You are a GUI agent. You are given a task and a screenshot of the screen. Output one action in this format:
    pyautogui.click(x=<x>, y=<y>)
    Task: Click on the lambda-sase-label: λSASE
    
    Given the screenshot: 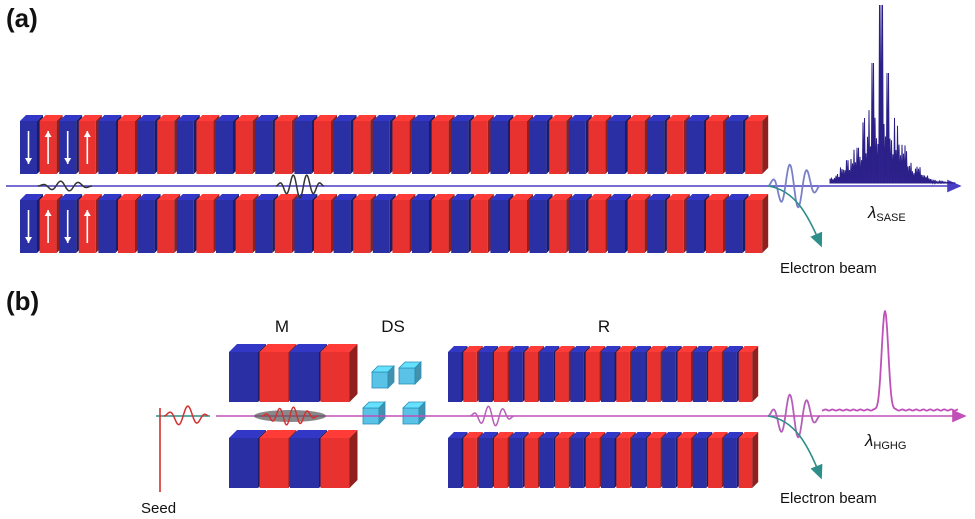 What is the action you would take?
    pyautogui.click(x=886, y=213)
    